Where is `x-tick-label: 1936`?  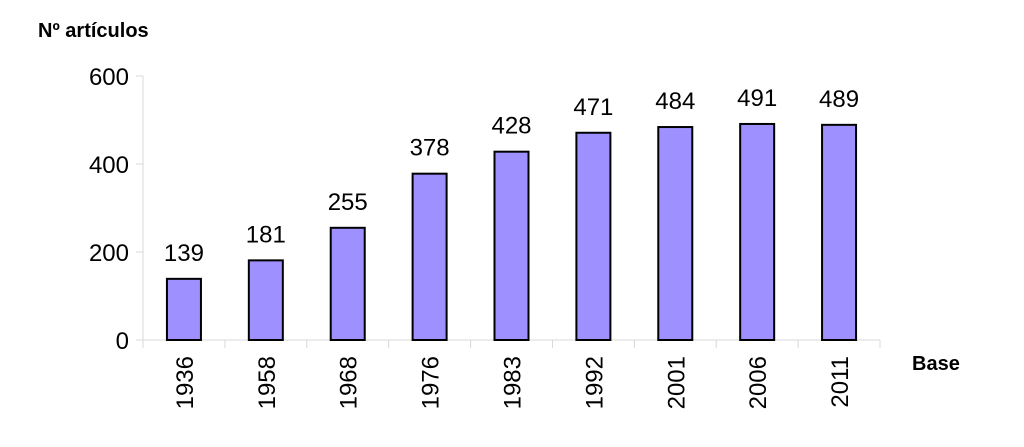 x-tick-label: 1936 is located at coordinates (185, 382).